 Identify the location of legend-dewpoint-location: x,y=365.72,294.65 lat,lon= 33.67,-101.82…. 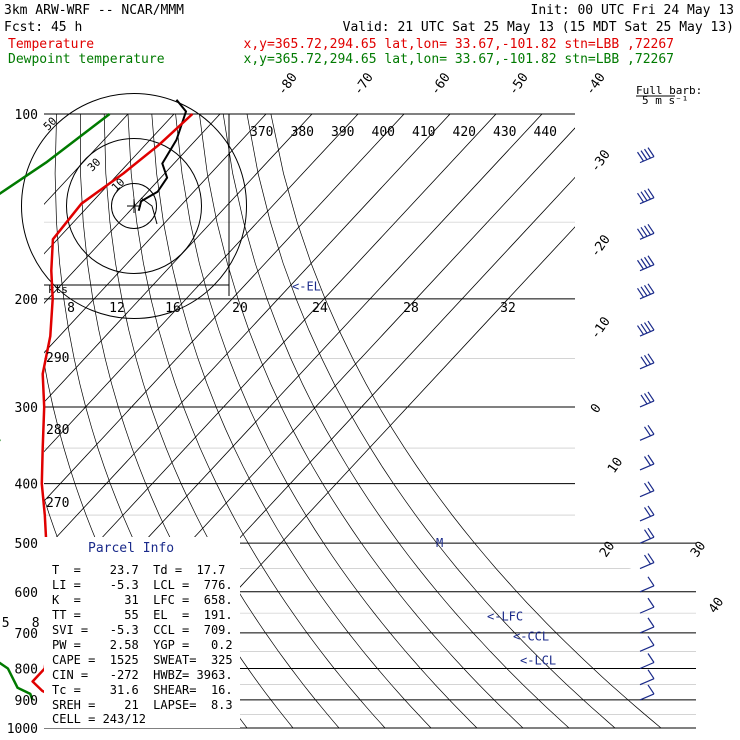
(459, 59).